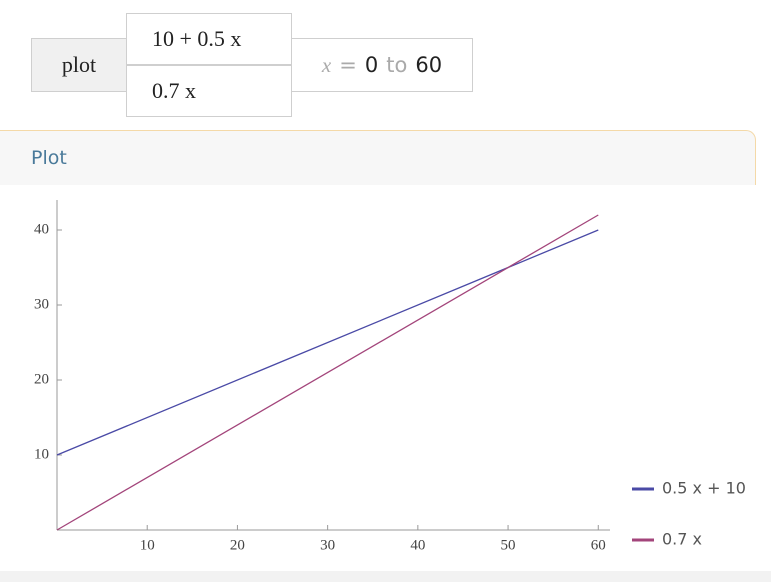  I want to click on range-box: x = 0 to 60, so click(382, 65).